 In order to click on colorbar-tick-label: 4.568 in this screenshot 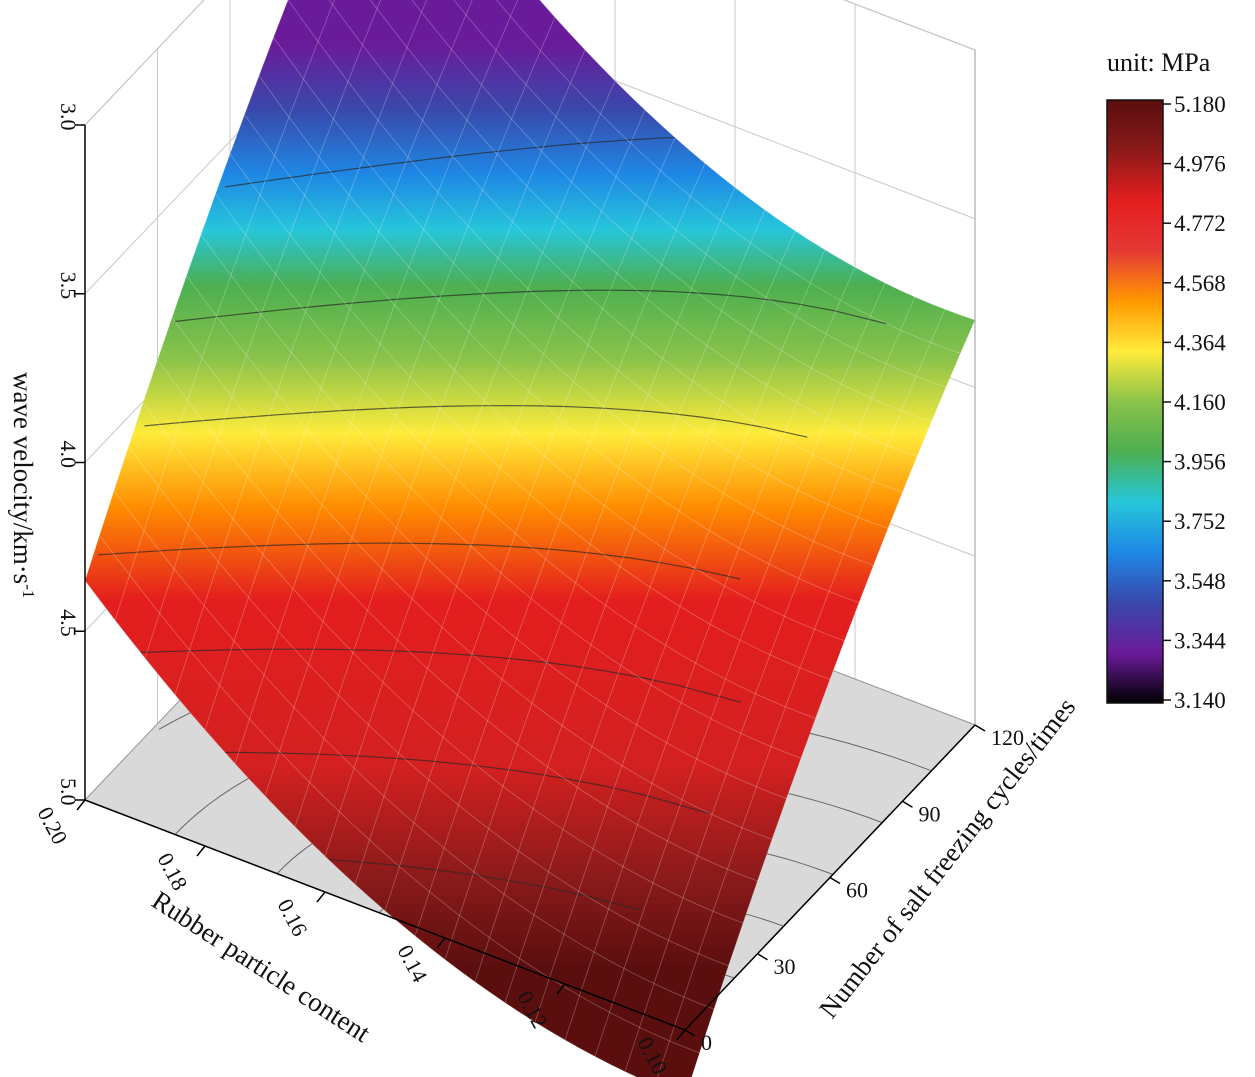, I will do `click(1200, 283)`.